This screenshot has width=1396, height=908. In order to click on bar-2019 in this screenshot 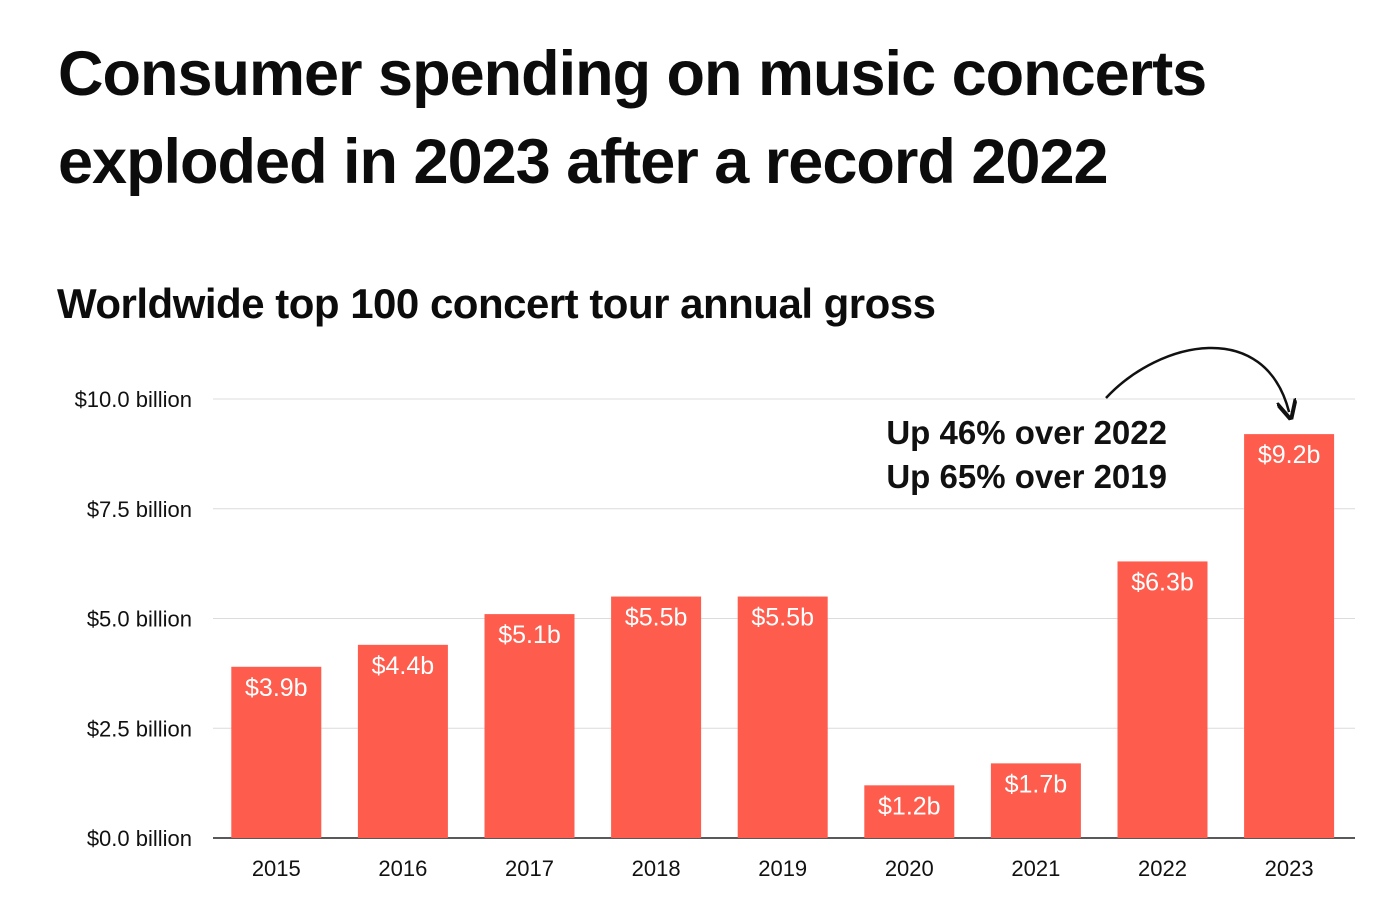, I will do `click(782, 717)`.